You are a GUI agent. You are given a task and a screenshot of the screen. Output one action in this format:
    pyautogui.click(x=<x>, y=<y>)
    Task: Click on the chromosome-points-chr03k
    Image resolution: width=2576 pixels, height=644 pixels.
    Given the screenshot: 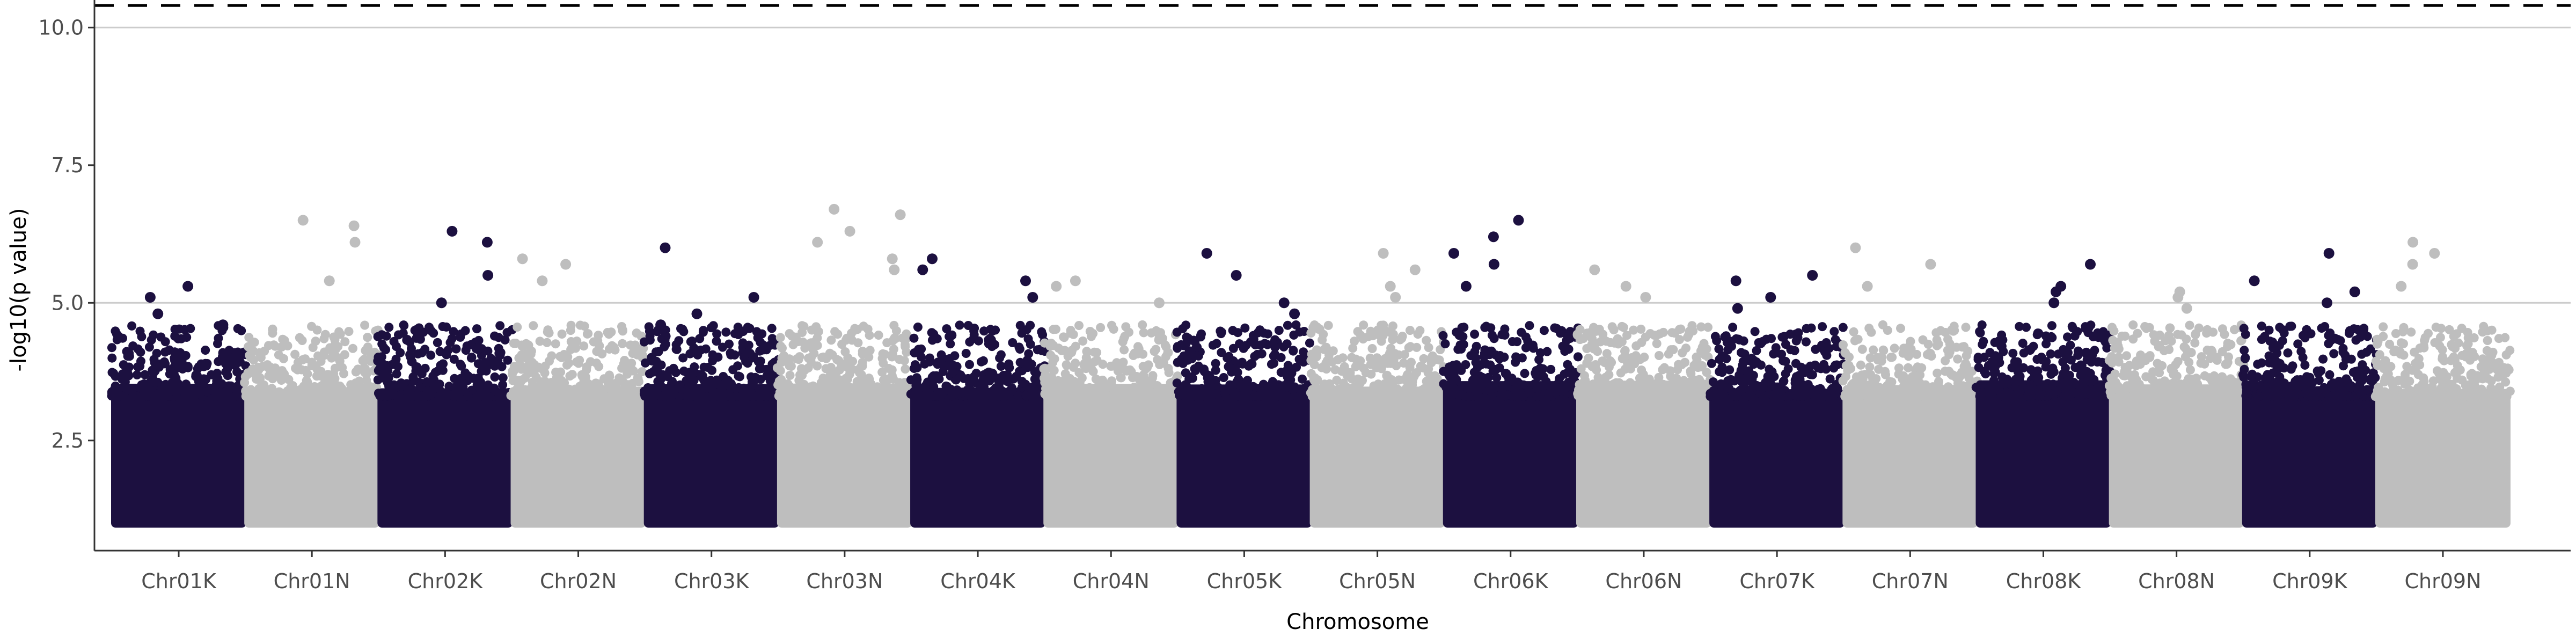 What is the action you would take?
    pyautogui.click(x=711, y=424)
    